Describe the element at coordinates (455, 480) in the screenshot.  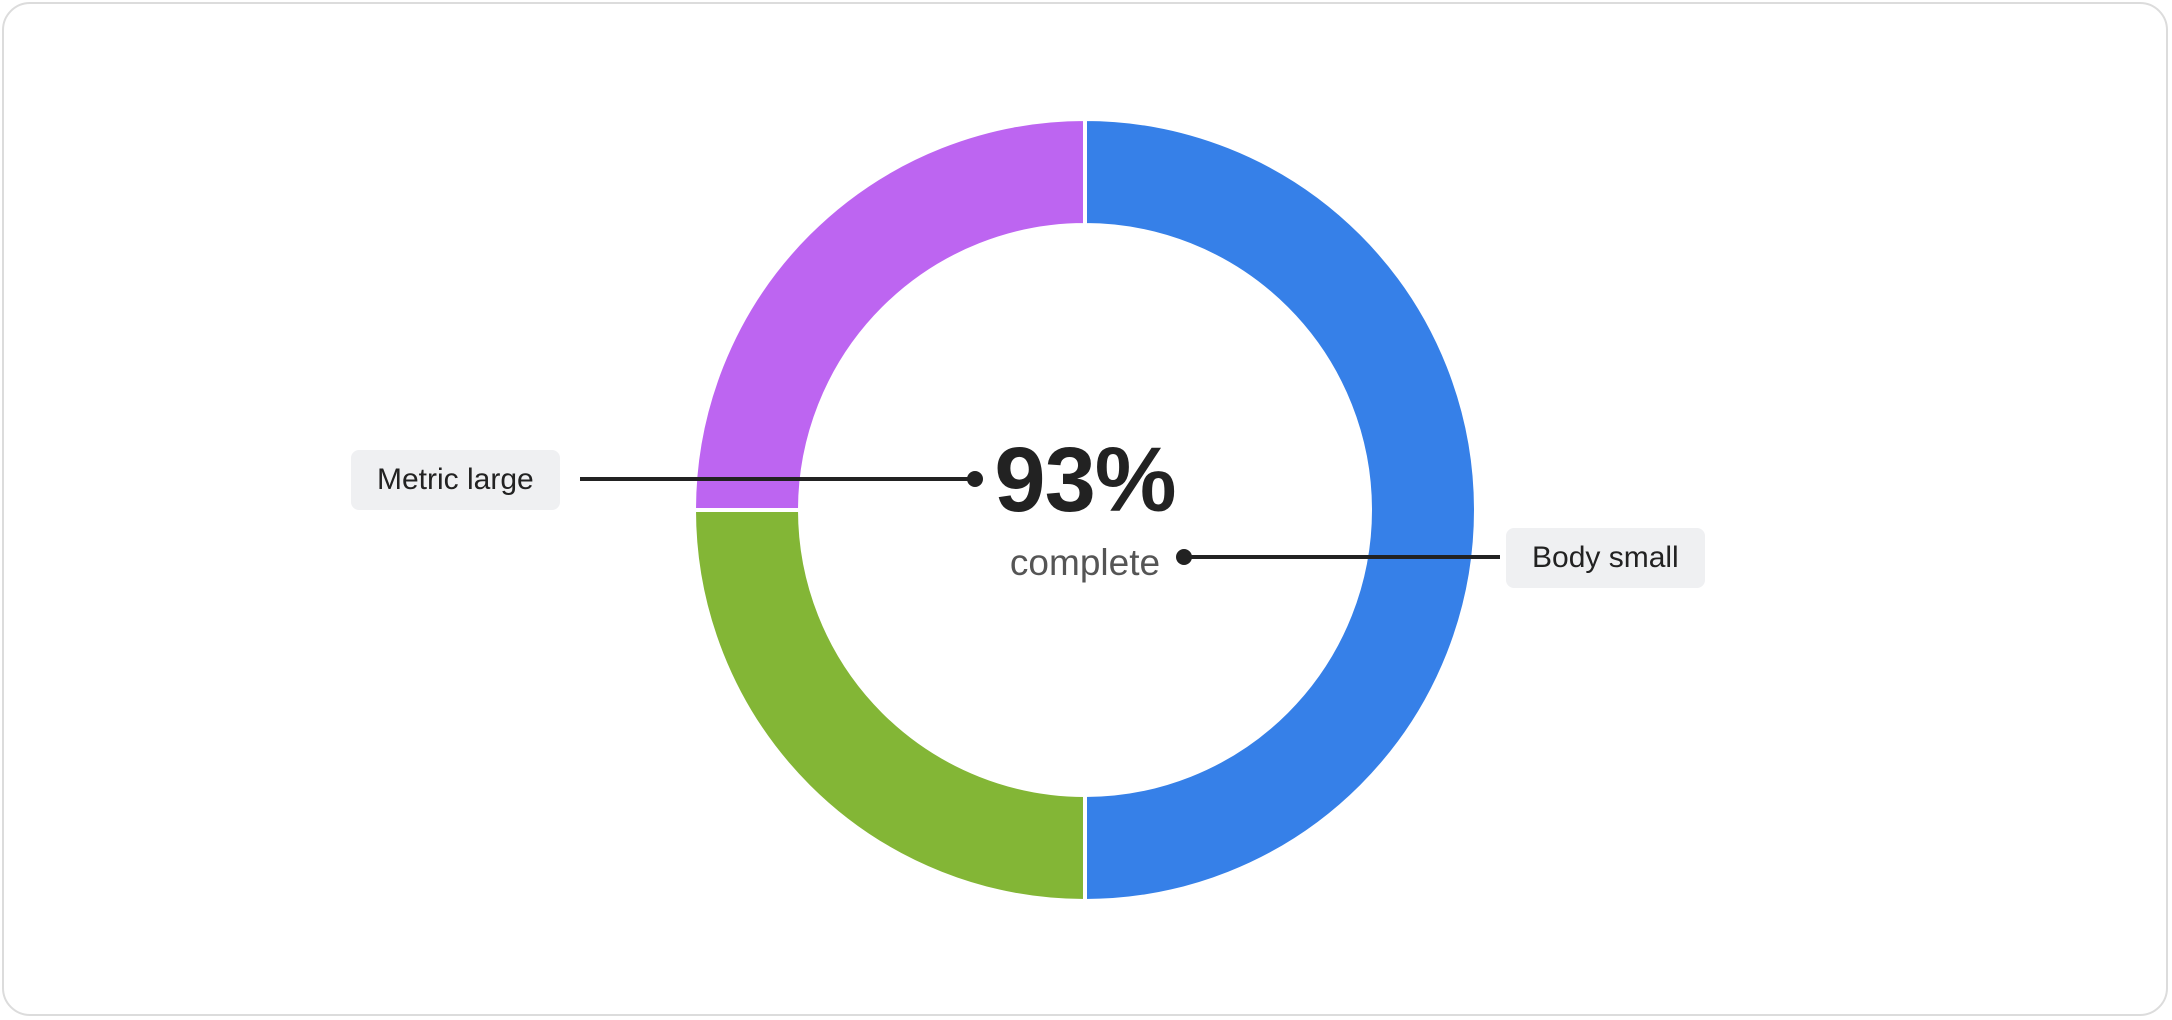
I see `metric-large-callout: Metric large` at that location.